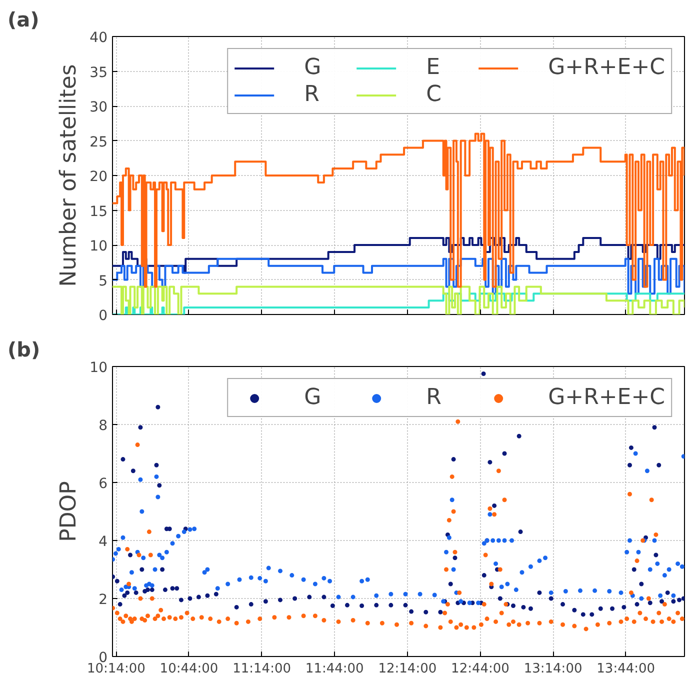  I want to click on x-tick-label: 12:44:00, so click(480, 669).